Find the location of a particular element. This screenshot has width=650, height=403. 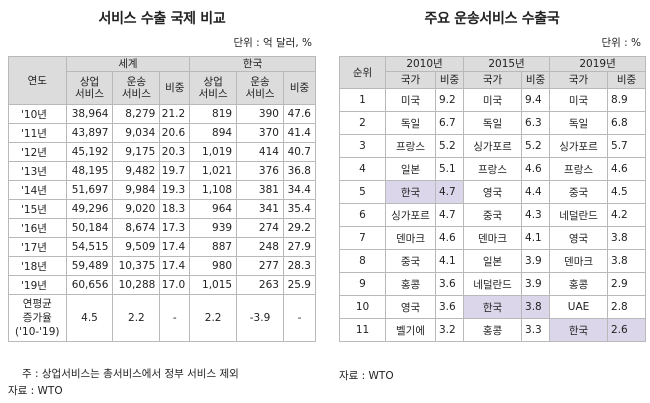

value-cell: 10,375 is located at coordinates (136, 266).